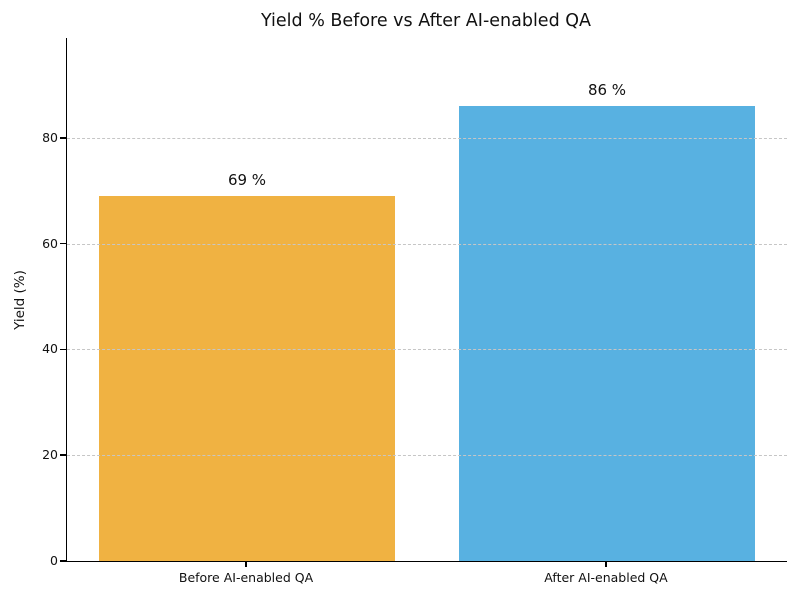  What do you see at coordinates (50, 455) in the screenshot?
I see `y-tick-label: 20` at bounding box center [50, 455].